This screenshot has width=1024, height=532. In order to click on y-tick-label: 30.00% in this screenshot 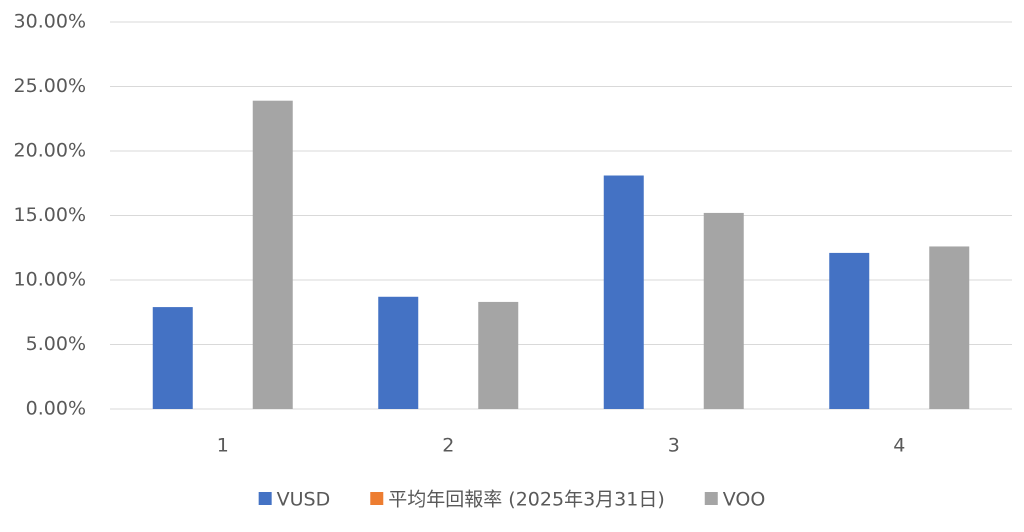, I will do `click(50, 22)`.